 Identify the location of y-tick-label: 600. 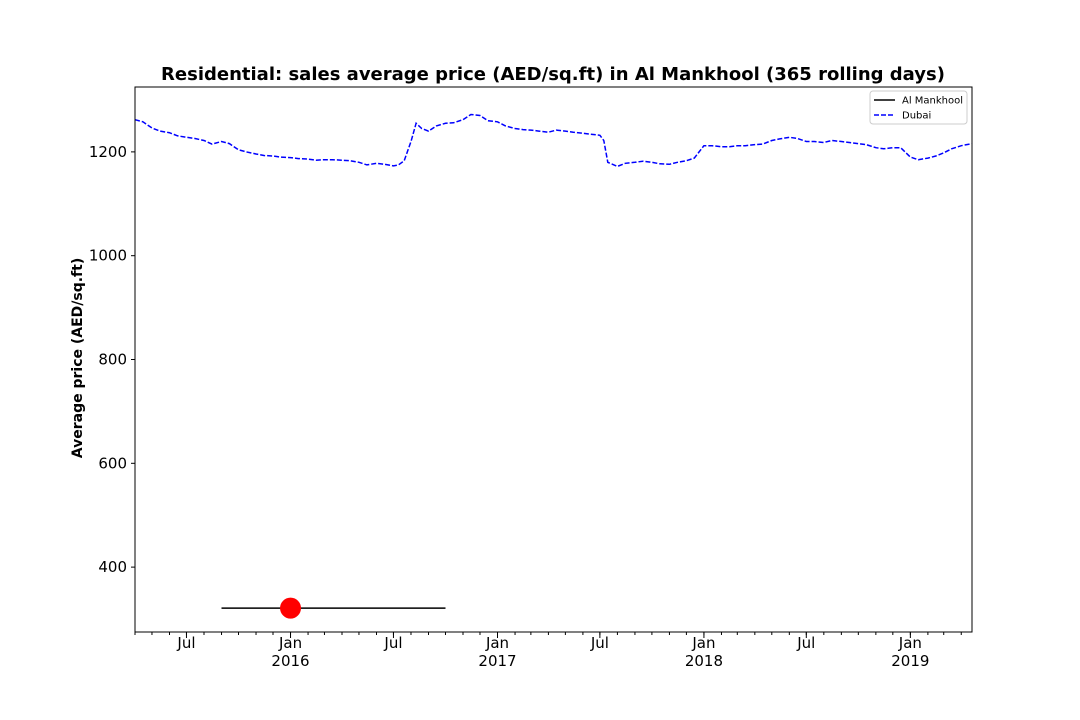
(112, 463).